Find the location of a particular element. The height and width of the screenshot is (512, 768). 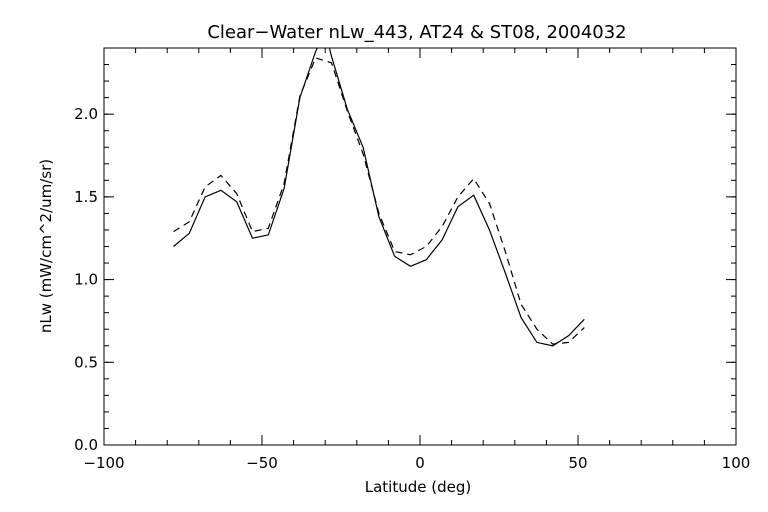

x-tick-label: −50 is located at coordinates (262, 463).